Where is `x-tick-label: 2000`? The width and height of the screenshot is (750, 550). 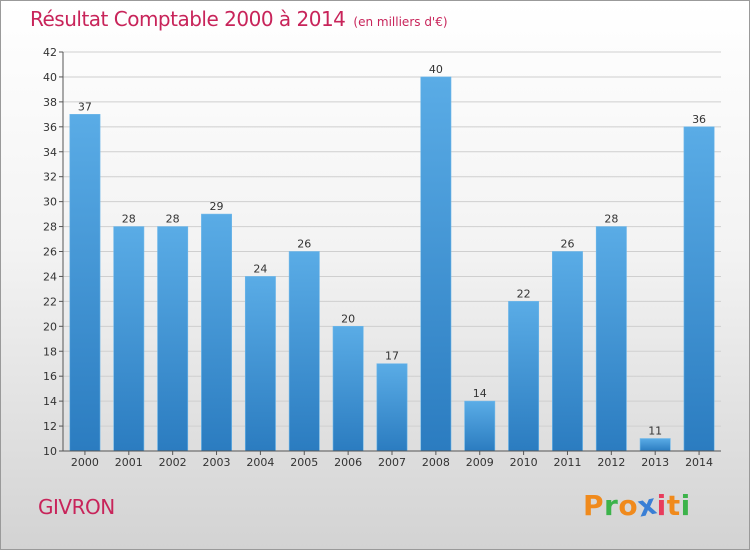 x-tick-label: 2000 is located at coordinates (85, 462).